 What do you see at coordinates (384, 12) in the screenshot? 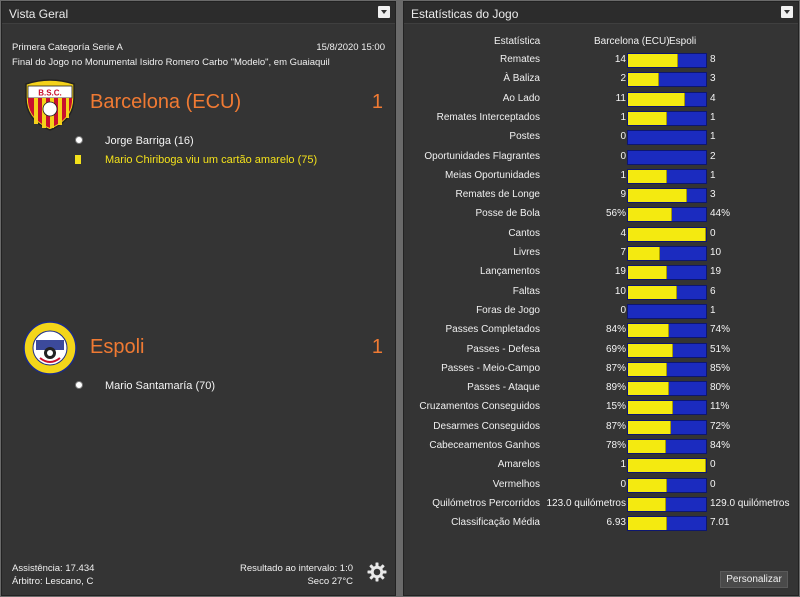
I see `overview-collapse-button` at bounding box center [384, 12].